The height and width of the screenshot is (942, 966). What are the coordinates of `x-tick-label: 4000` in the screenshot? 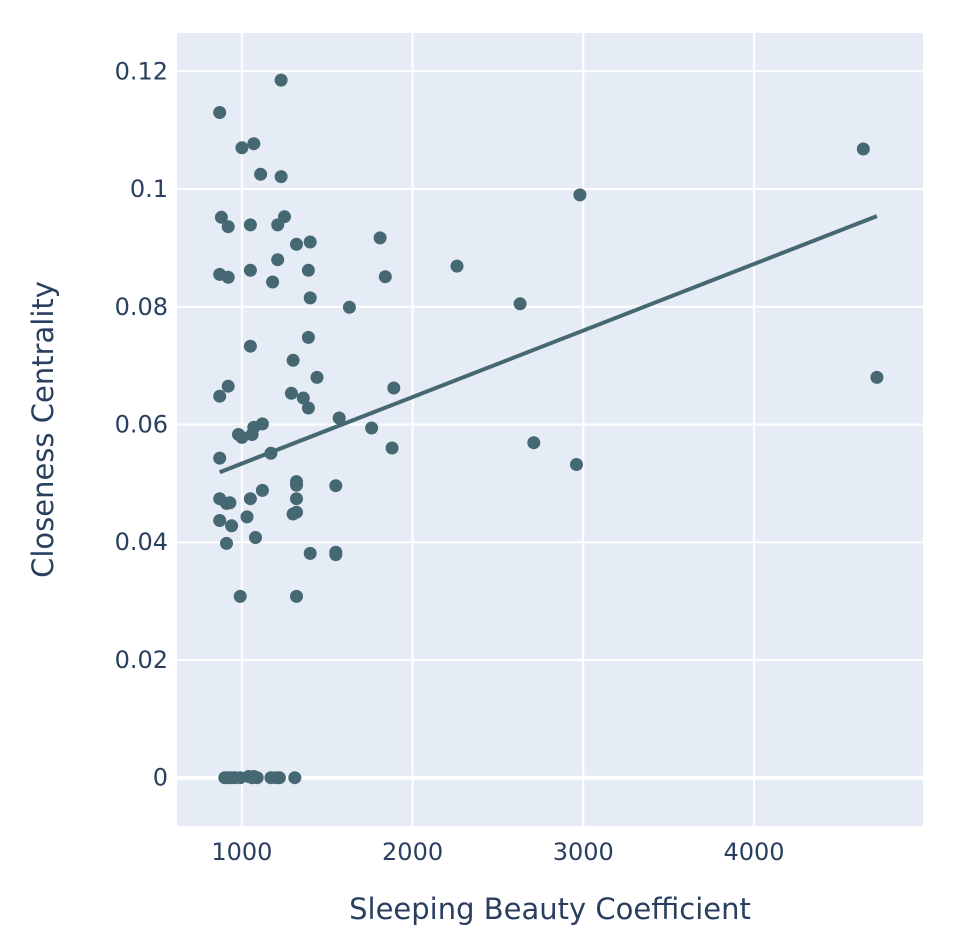 It's located at (753, 852).